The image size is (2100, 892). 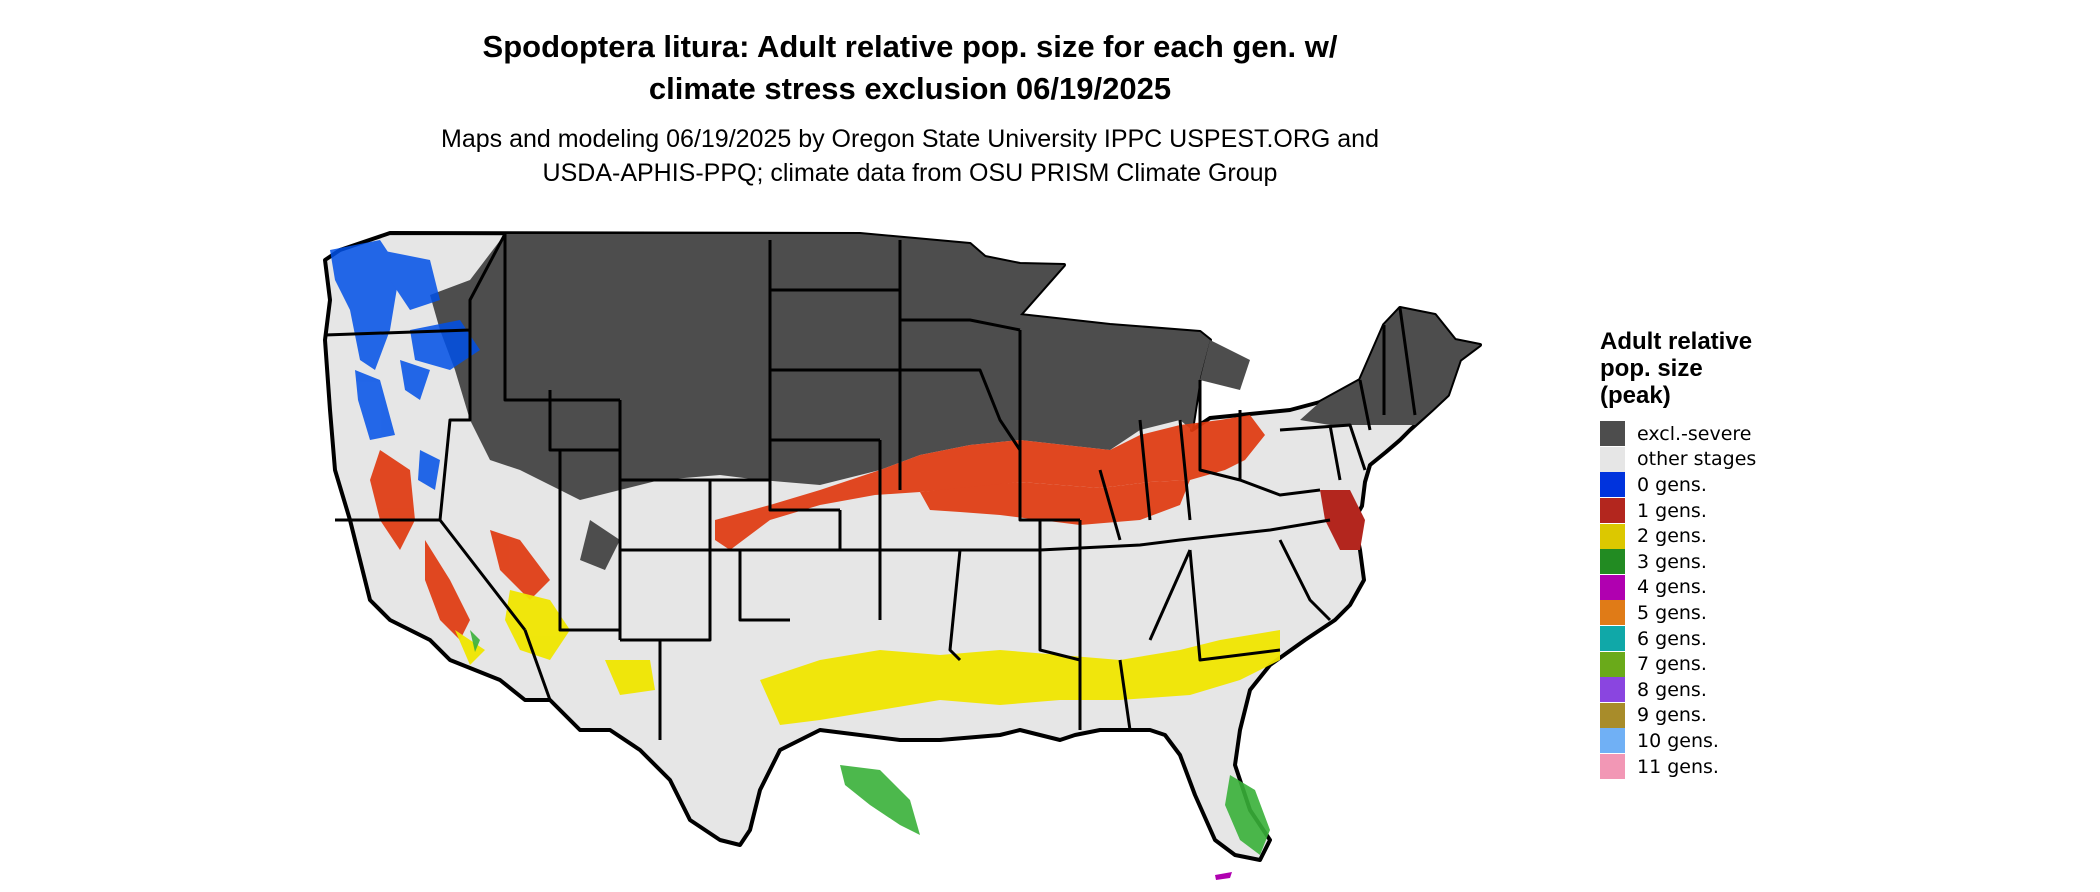 What do you see at coordinates (1710, 485) in the screenshot?
I see `legend-item: 0 gens.` at bounding box center [1710, 485].